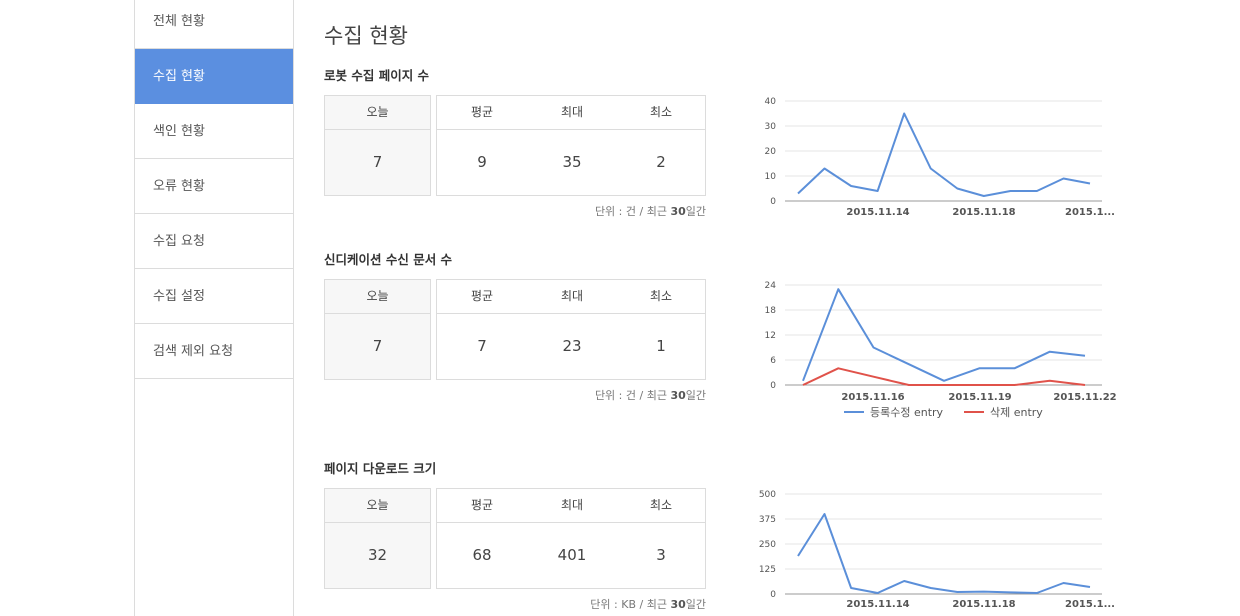  What do you see at coordinates (388, 259) in the screenshot?
I see `section-title-syndication: 신디케이션 수신 문서 수` at bounding box center [388, 259].